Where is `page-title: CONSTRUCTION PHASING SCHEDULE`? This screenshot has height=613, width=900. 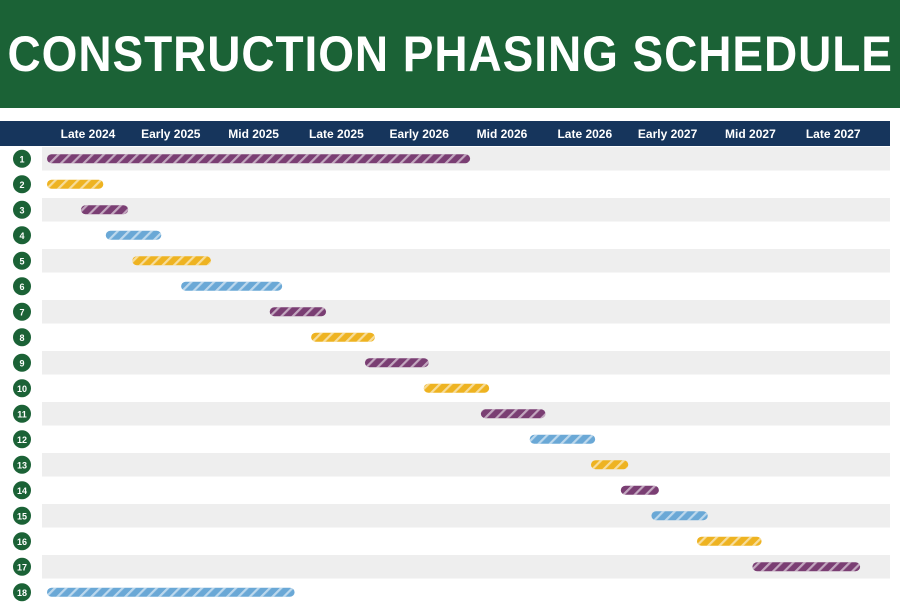
page-title: CONSTRUCTION PHASING SCHEDULE is located at coordinates (450, 54).